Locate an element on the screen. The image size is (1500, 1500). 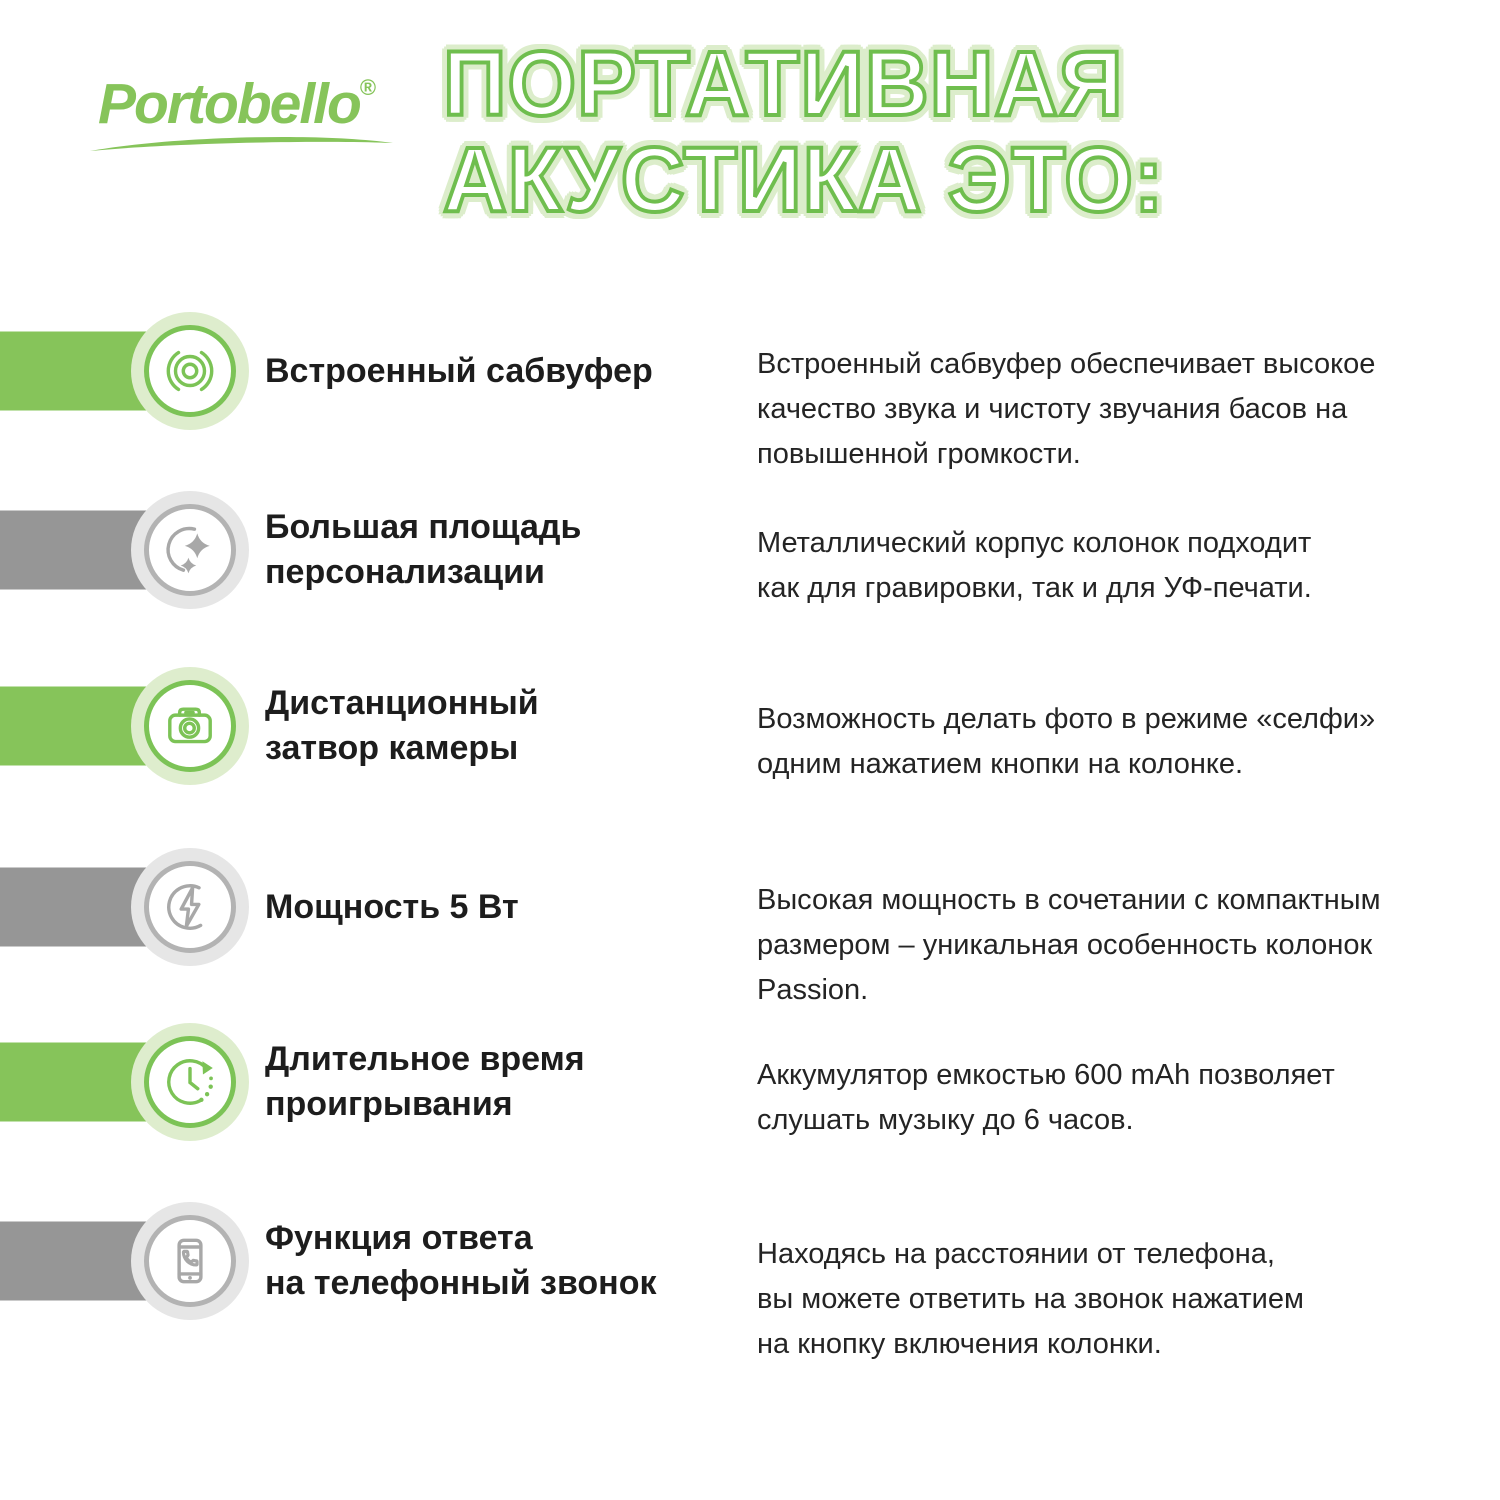
feature-title: Длительное время проигрывания is located at coordinates (425, 1081).